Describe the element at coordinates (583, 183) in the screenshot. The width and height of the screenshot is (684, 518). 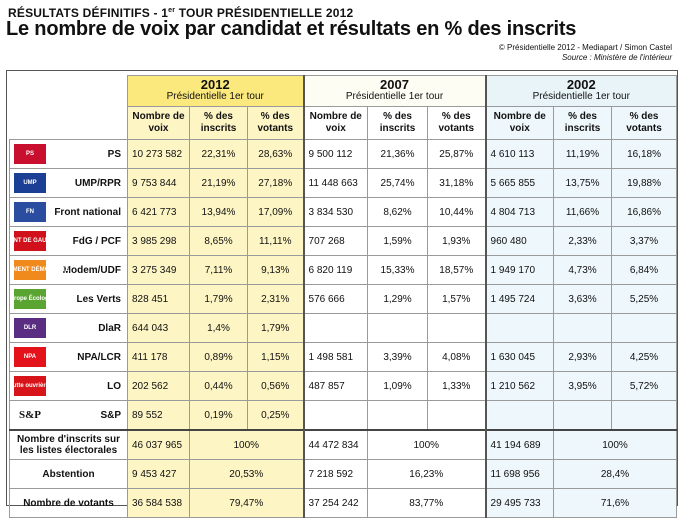
I see `pct-inscrits-2002: 13,75%` at that location.